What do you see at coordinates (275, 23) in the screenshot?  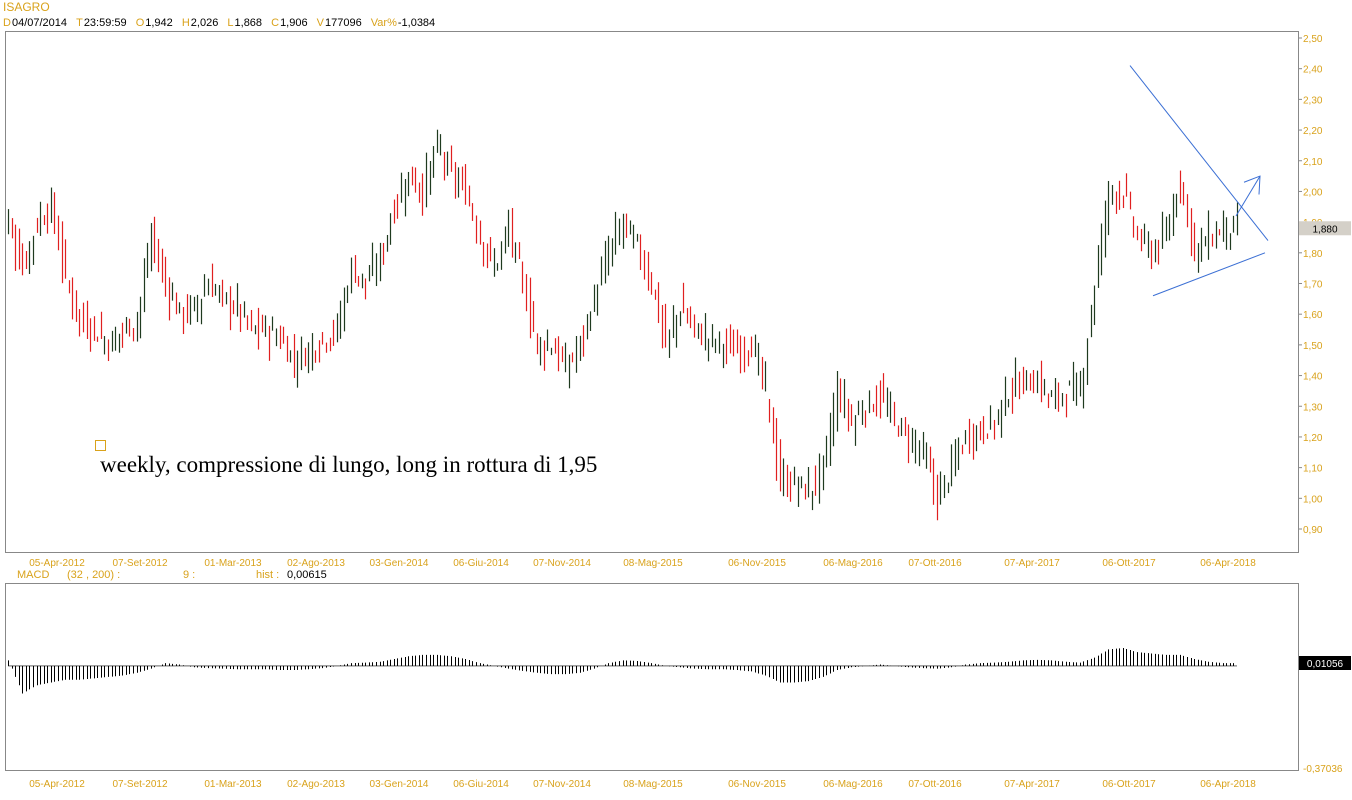 I see `field-key: C` at bounding box center [275, 23].